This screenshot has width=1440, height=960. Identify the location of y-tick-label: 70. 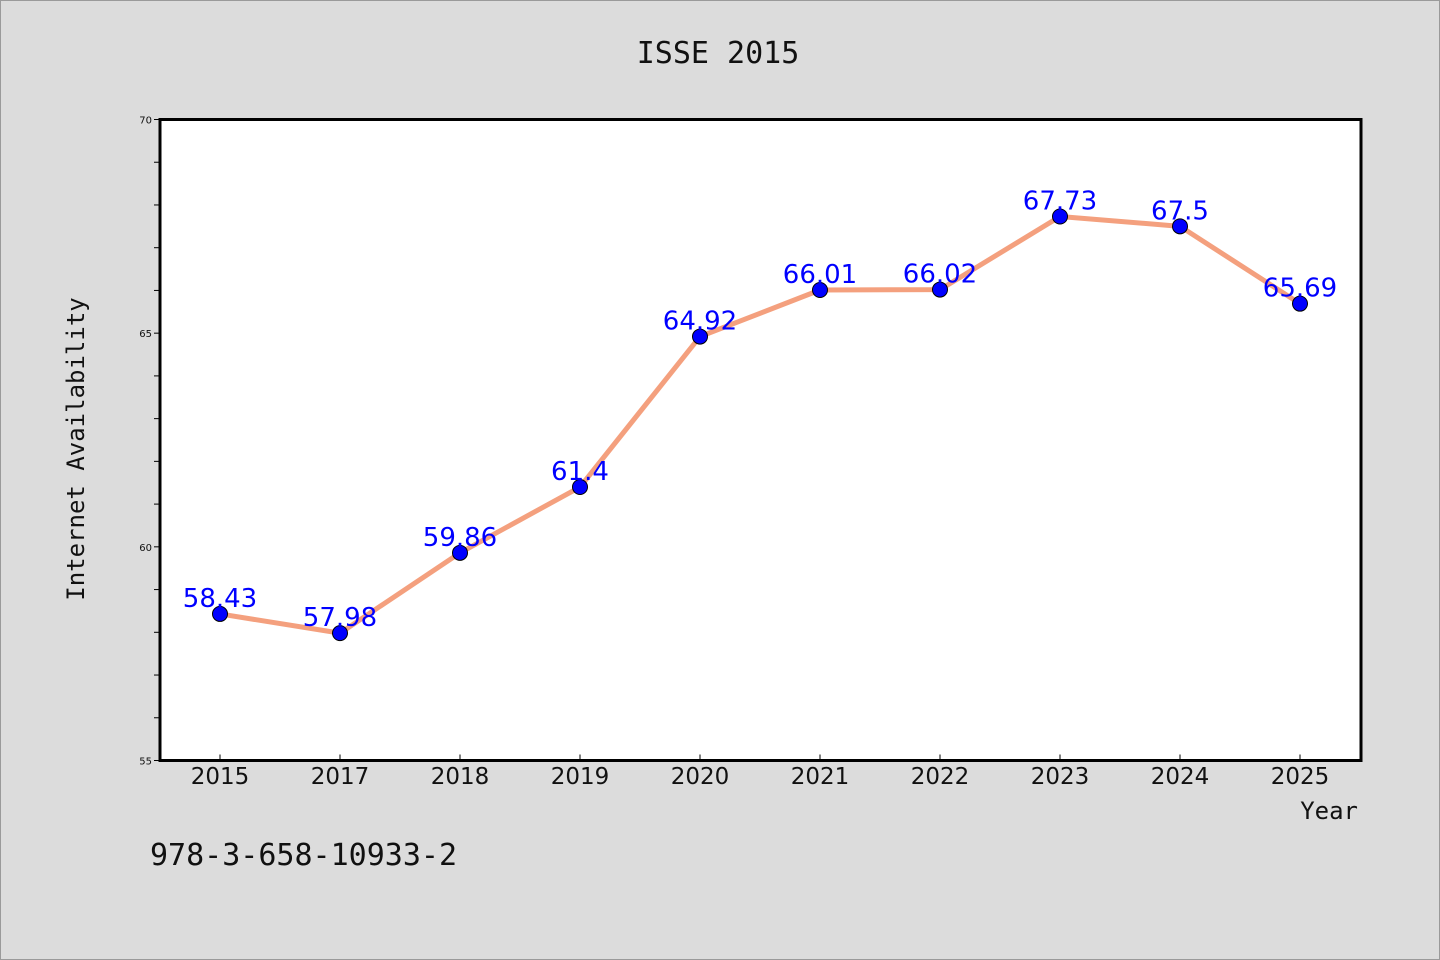
(145, 121).